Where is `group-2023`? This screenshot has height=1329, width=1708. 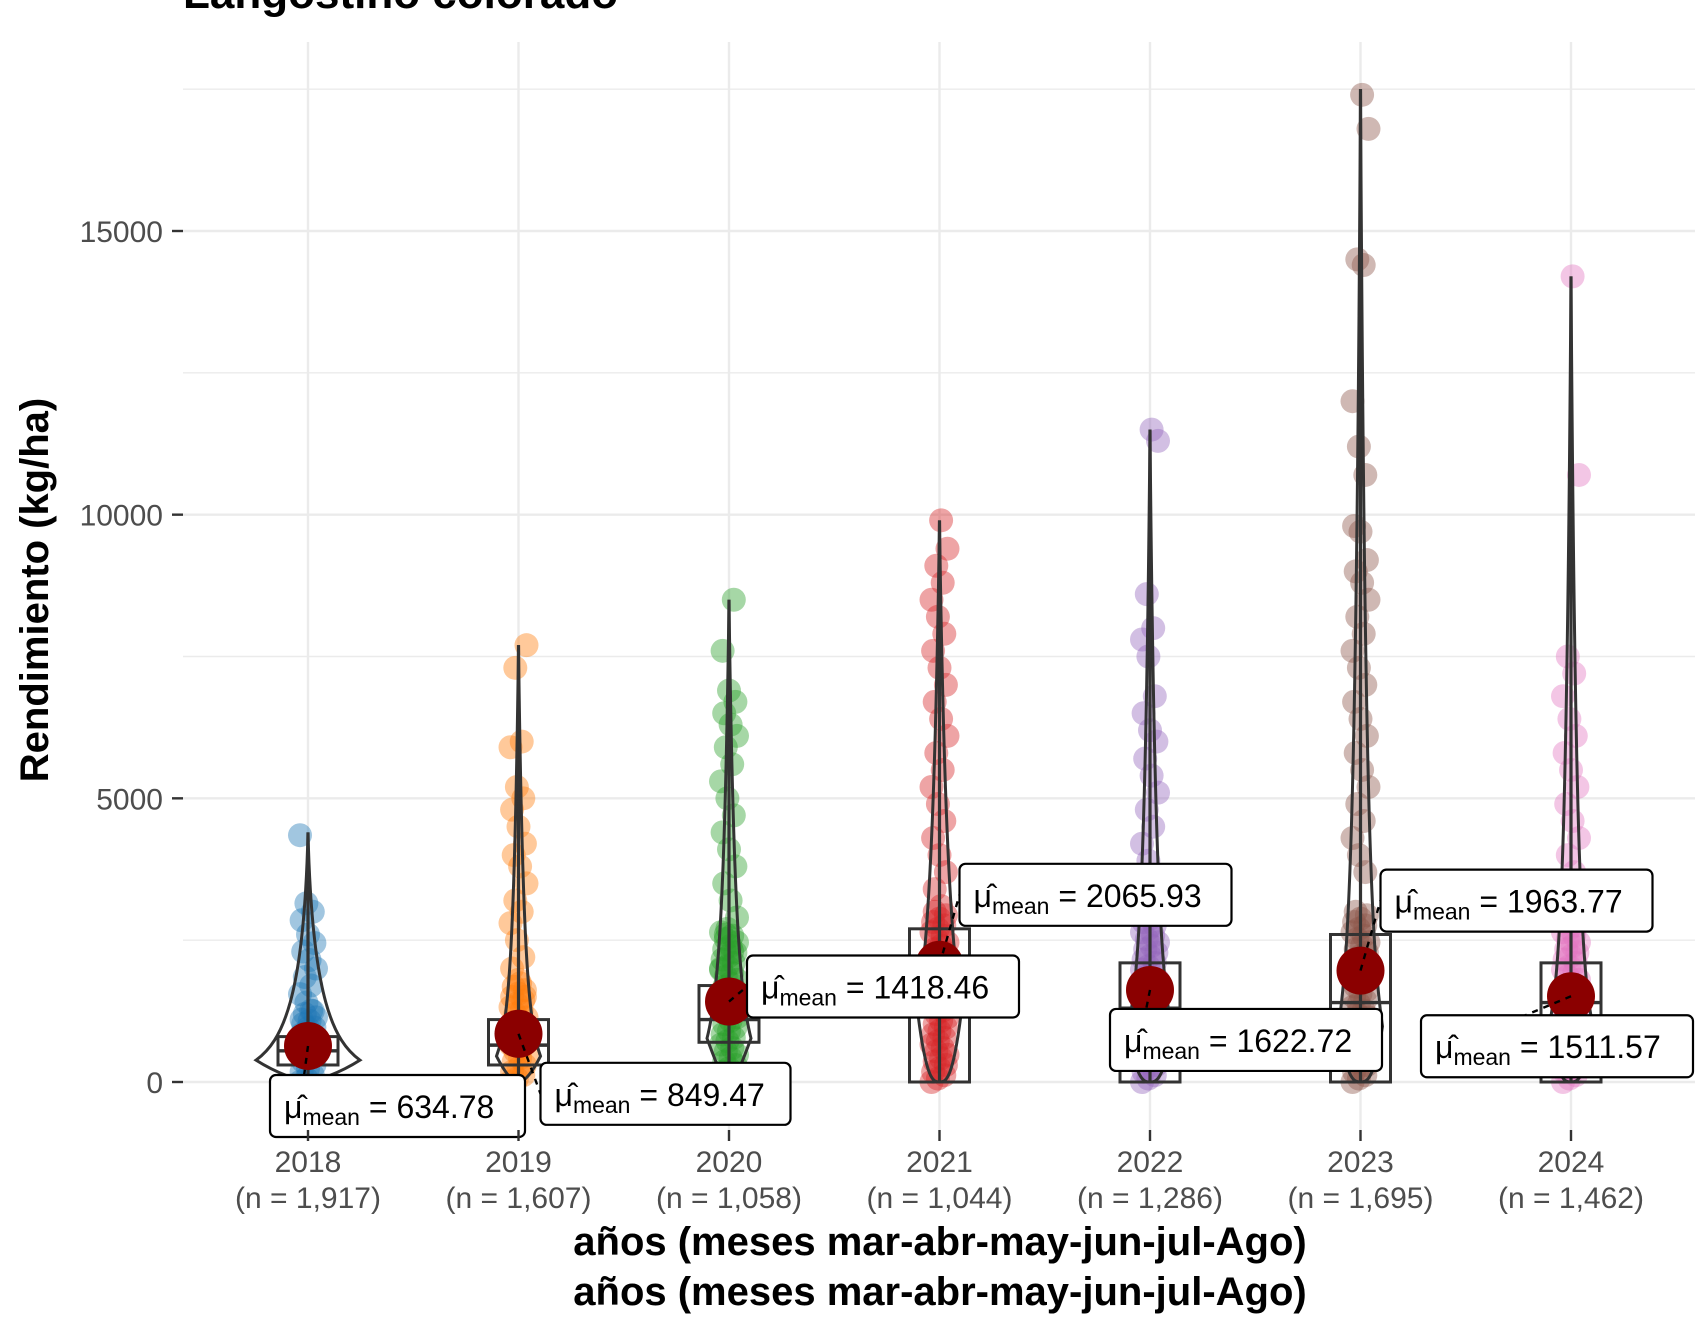 group-2023 is located at coordinates (1360, 588).